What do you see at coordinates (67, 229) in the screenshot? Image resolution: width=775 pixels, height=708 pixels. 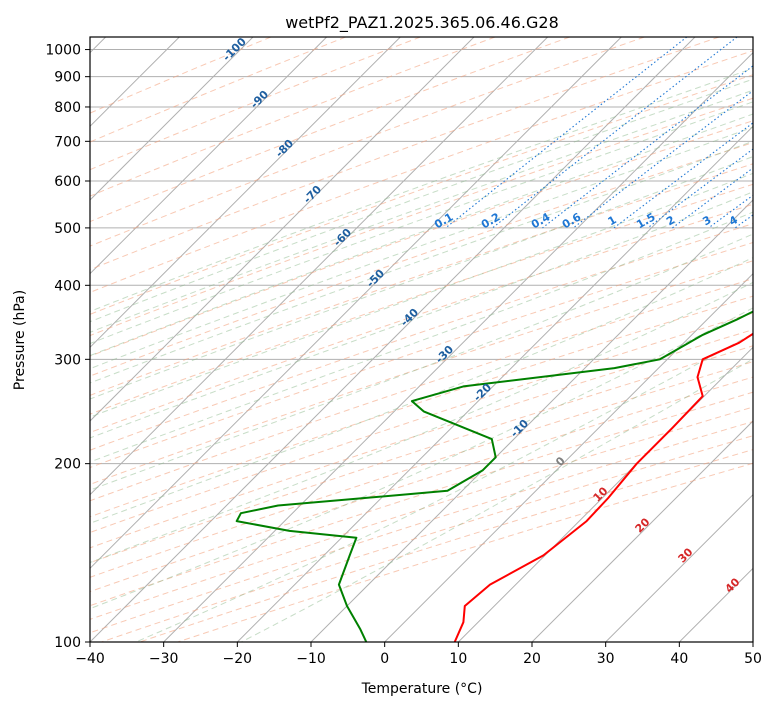 I see `y-tick-label: 500` at bounding box center [67, 229].